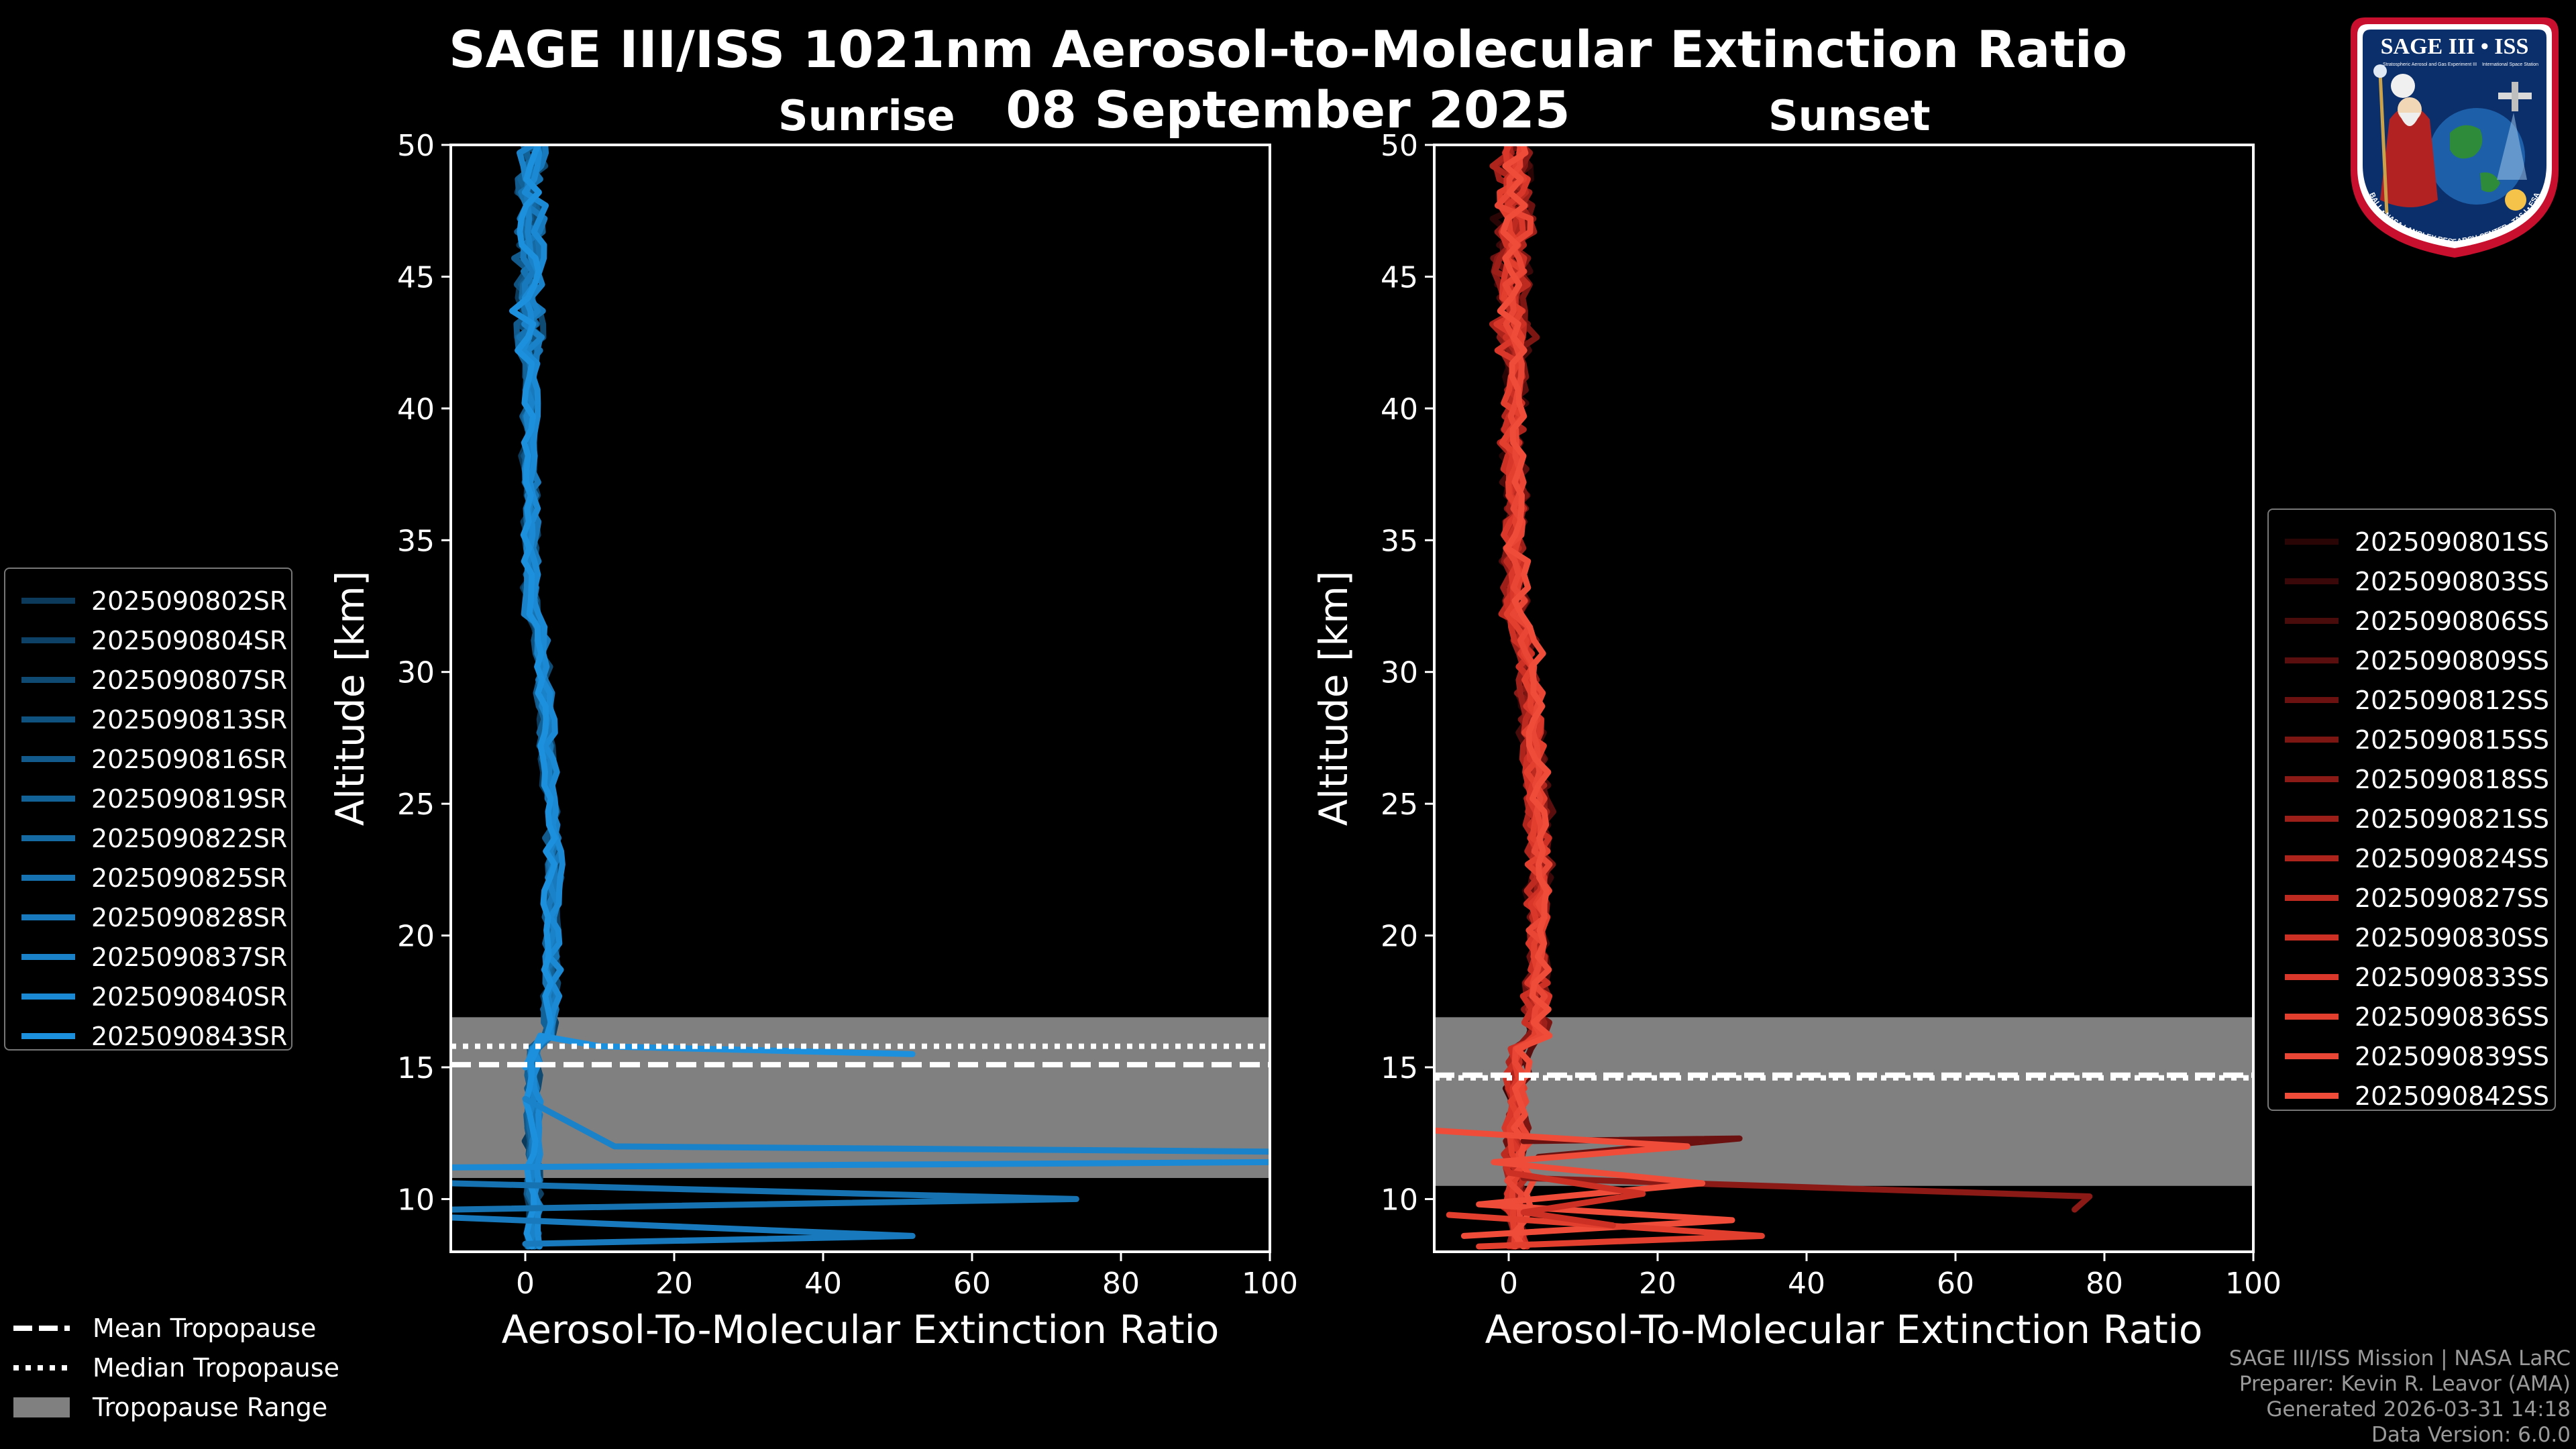 This screenshot has width=2576, height=1449. What do you see at coordinates (189, 996) in the screenshot?
I see `legend-label: 2025090840SR` at bounding box center [189, 996].